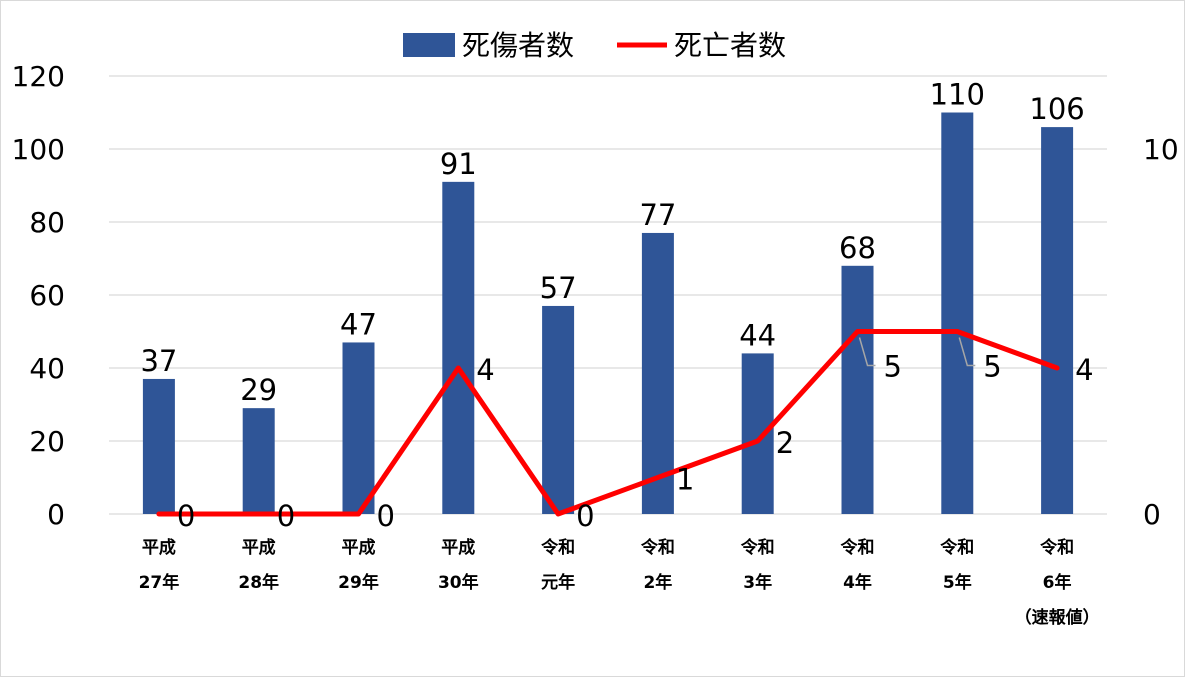 Image resolution: width=1185 pixels, height=678 pixels. Describe the element at coordinates (38, 76) in the screenshot. I see `left-y-tick-label: 120` at that location.